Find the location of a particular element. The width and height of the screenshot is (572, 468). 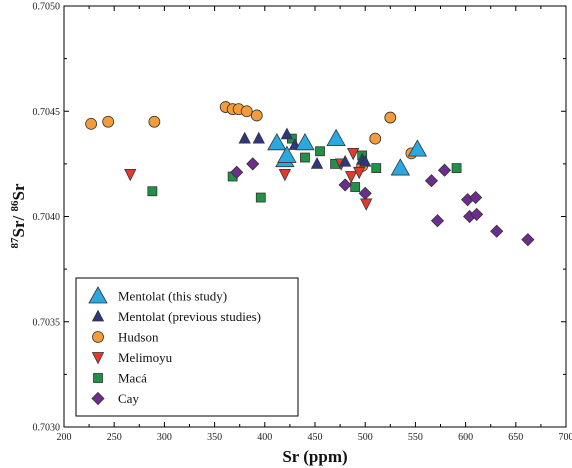

legend-marker-cay is located at coordinates (98, 398).